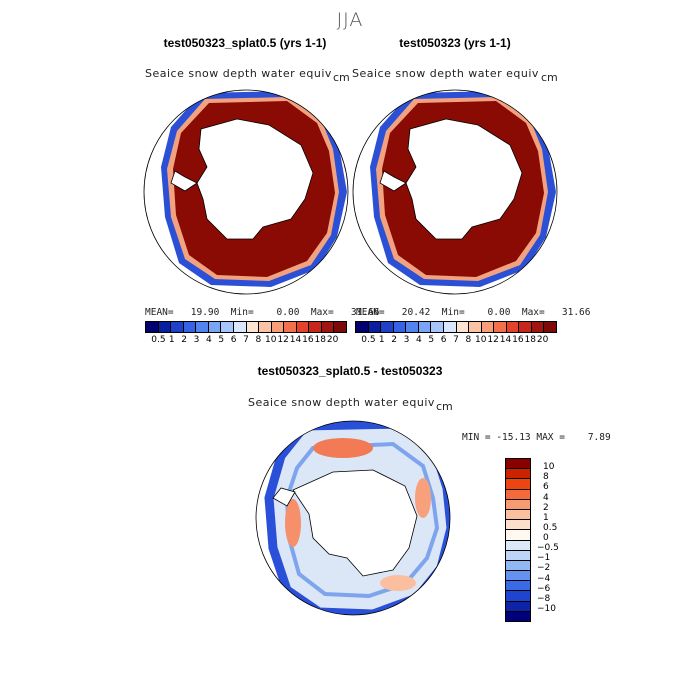 This screenshot has height=700, width=700. What do you see at coordinates (546, 608) in the screenshot?
I see `colorbar-tick-label: −10` at bounding box center [546, 608].